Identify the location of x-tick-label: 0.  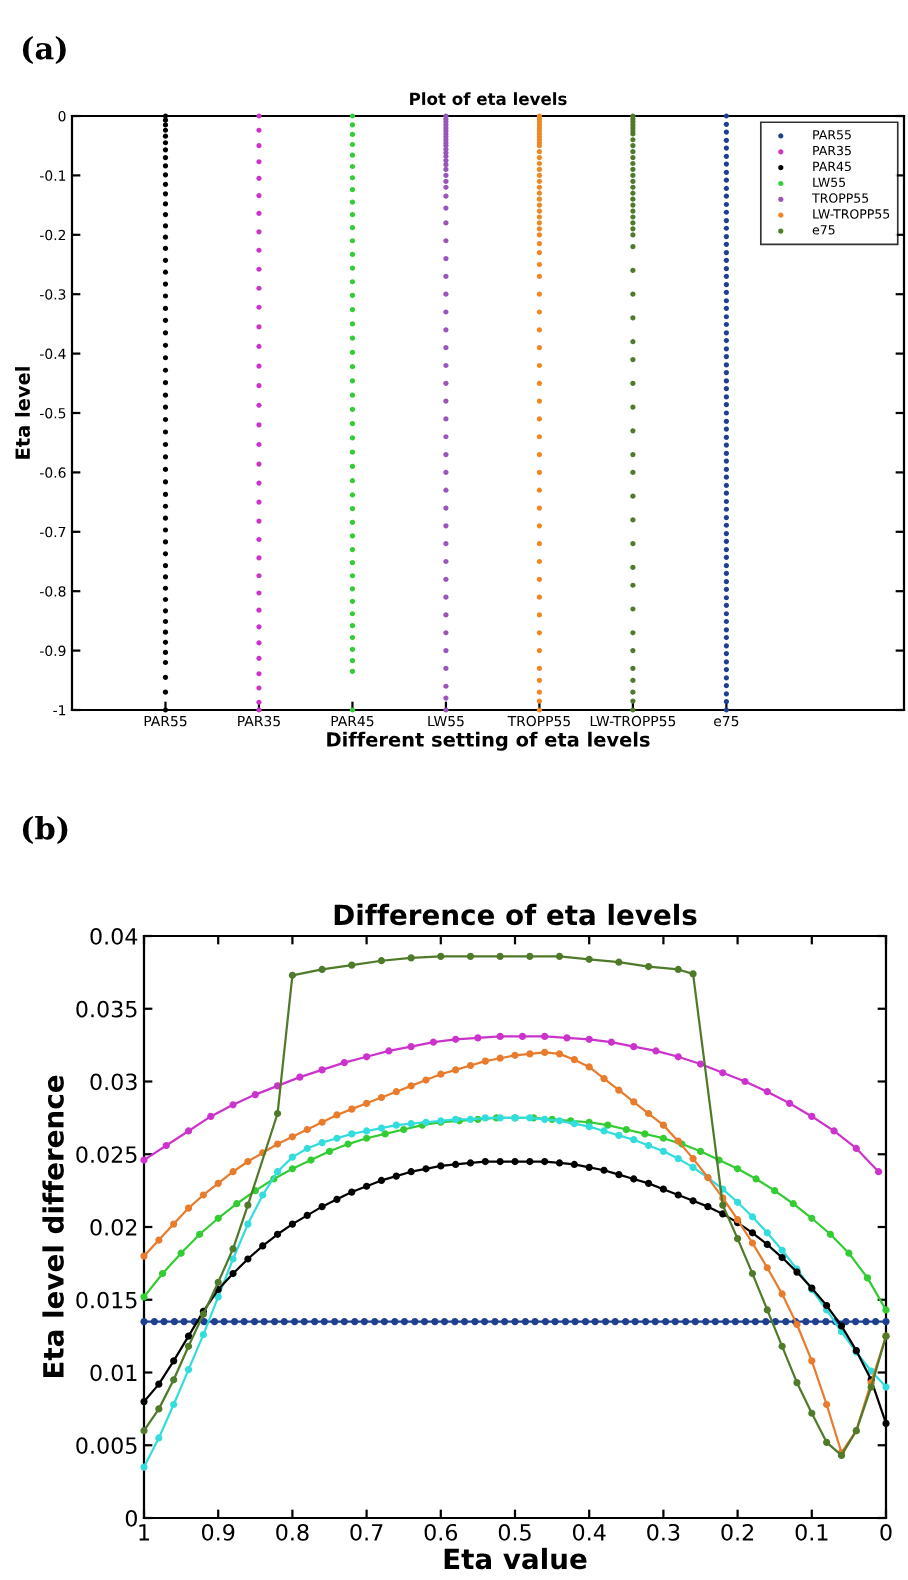
(886, 1532).